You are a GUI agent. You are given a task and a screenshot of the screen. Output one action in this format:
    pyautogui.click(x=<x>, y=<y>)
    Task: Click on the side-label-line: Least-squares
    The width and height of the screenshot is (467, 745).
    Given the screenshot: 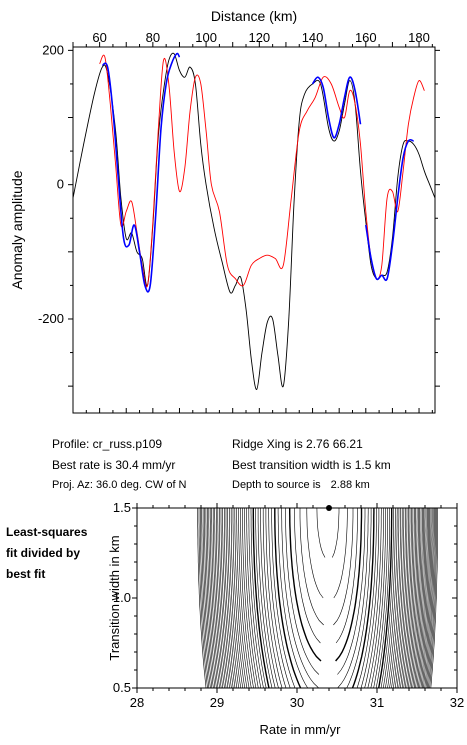 What is the action you would take?
    pyautogui.click(x=47, y=532)
    